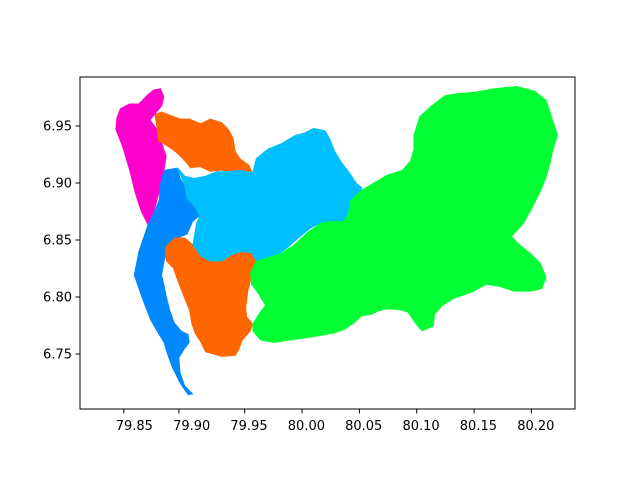 This screenshot has width=640, height=480. What do you see at coordinates (248, 426) in the screenshot?
I see `x-tick-label: 79.95` at bounding box center [248, 426].